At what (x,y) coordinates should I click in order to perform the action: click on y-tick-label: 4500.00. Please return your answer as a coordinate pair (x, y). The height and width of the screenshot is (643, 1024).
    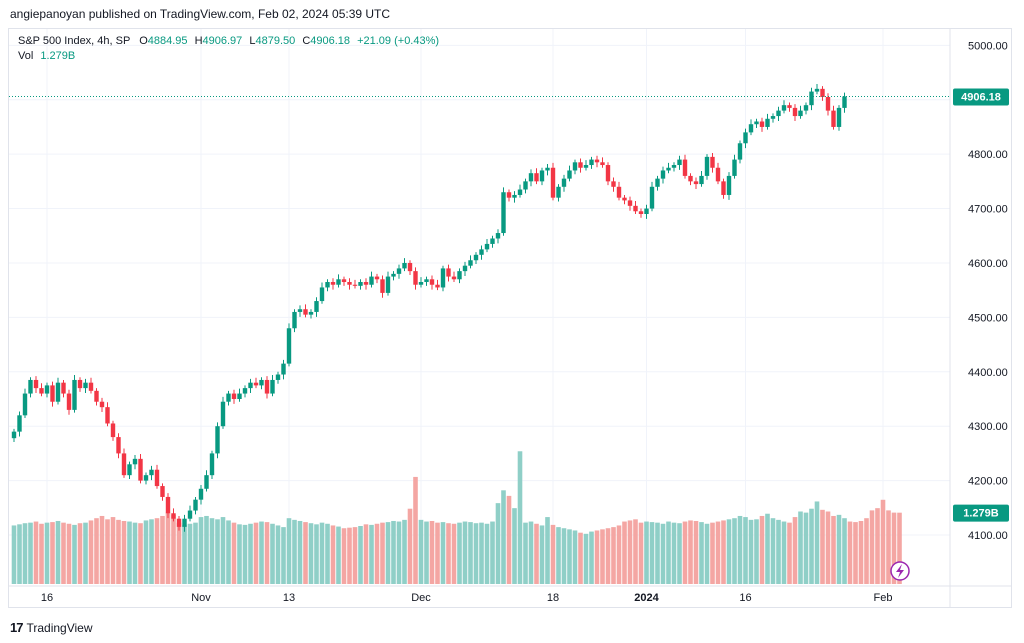
    Looking at the image, I should click on (988, 318).